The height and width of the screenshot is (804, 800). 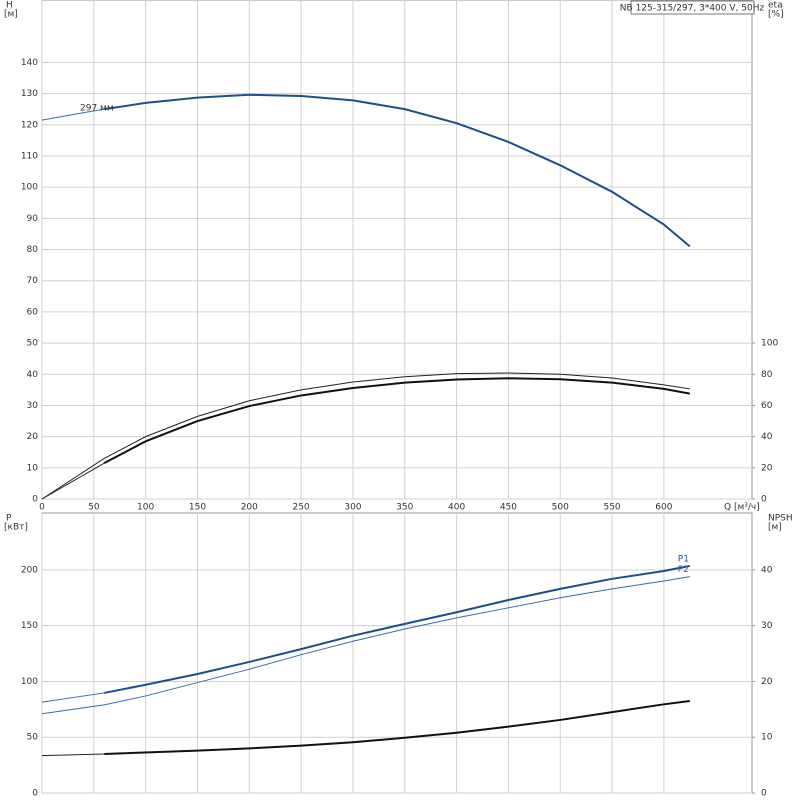 What do you see at coordinates (197, 508) in the screenshot?
I see `x-tick-label: 150` at bounding box center [197, 508].